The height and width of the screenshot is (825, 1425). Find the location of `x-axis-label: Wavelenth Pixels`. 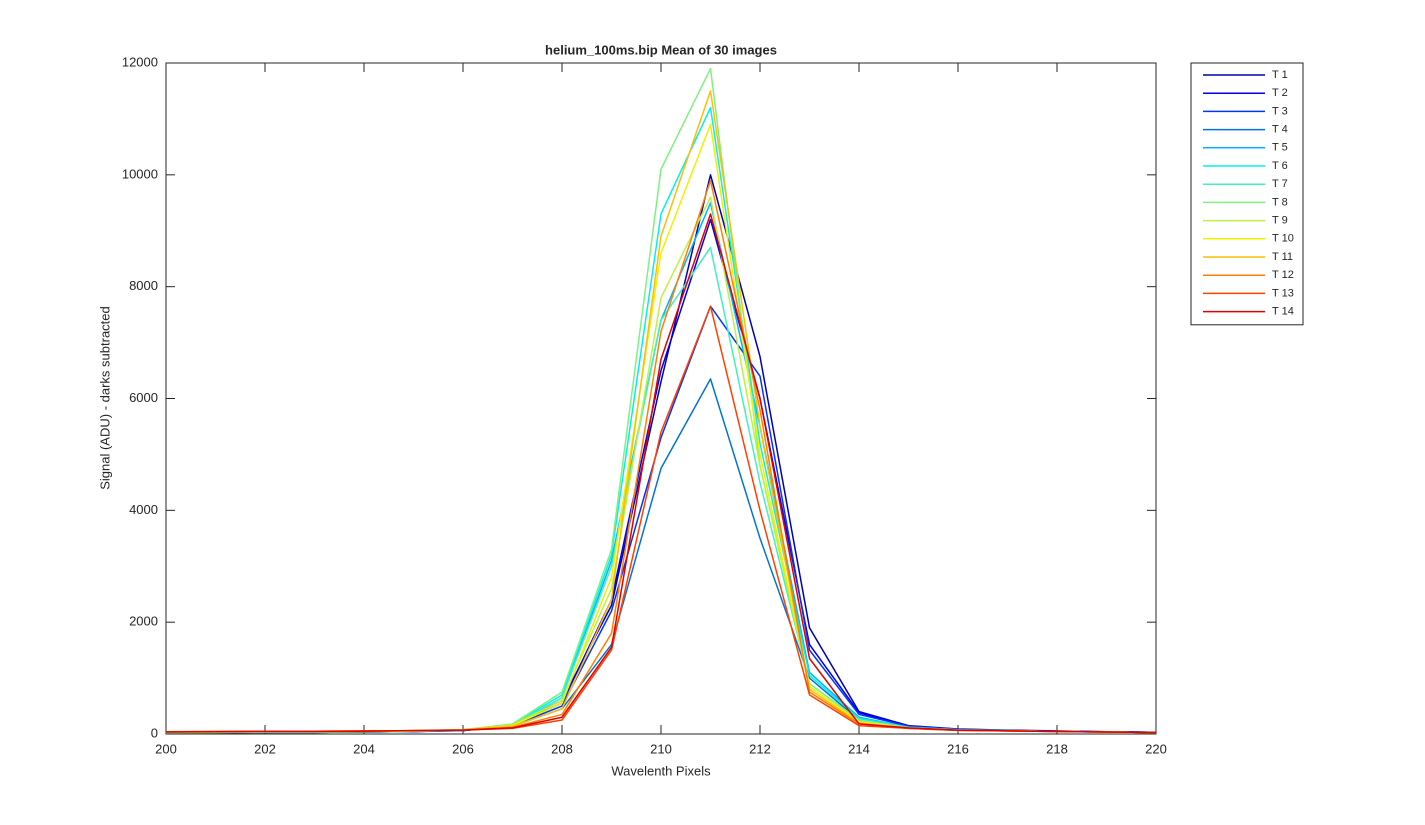

x-axis-label: Wavelenth Pixels is located at coordinates (661, 770).